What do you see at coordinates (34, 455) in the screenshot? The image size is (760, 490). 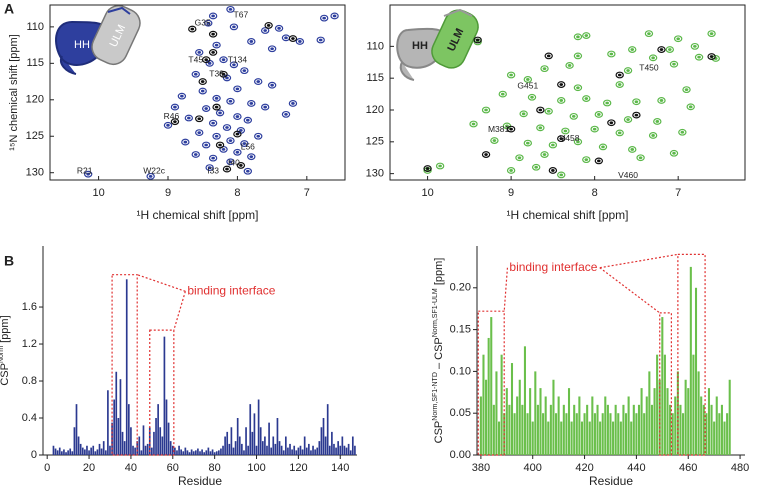 I see `y-tick-label: 0` at bounding box center [34, 455].